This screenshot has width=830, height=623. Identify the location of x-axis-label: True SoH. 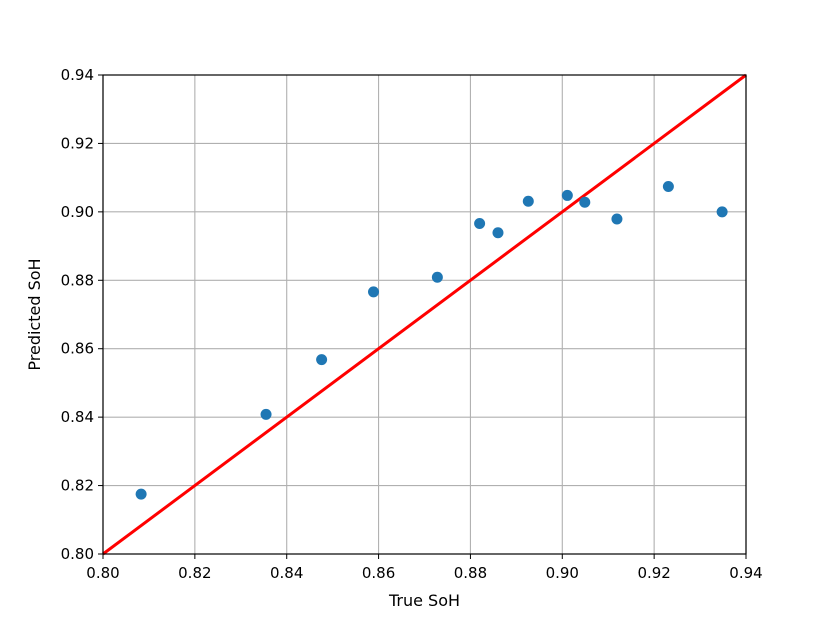
(424, 600).